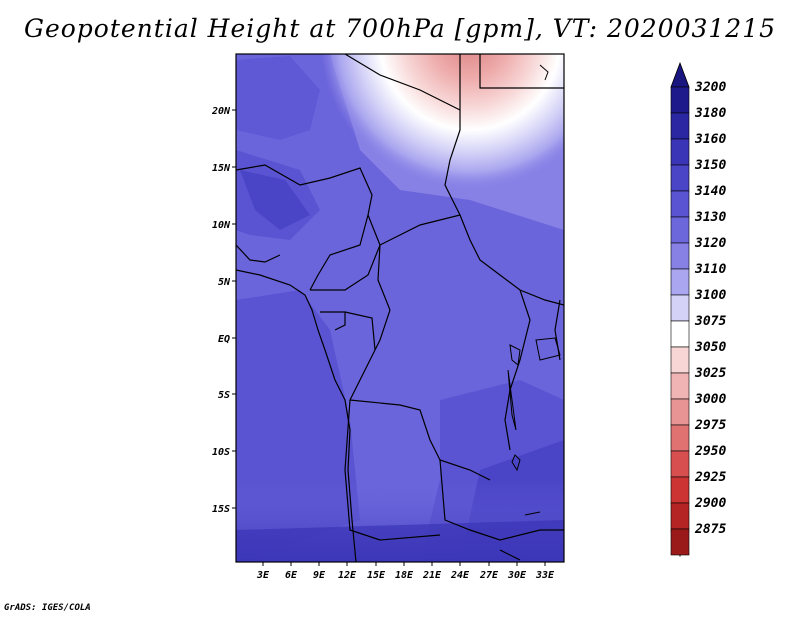 The image size is (800, 618). I want to click on lat-tick-label: 10N, so click(221, 225).